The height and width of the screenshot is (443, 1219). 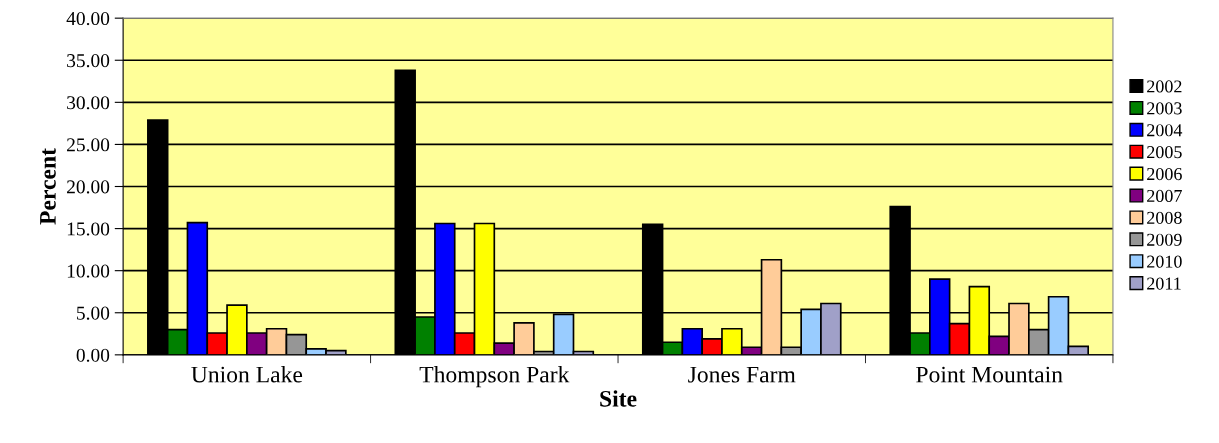 I want to click on y-tick-label: 5.00, so click(x=93, y=313).